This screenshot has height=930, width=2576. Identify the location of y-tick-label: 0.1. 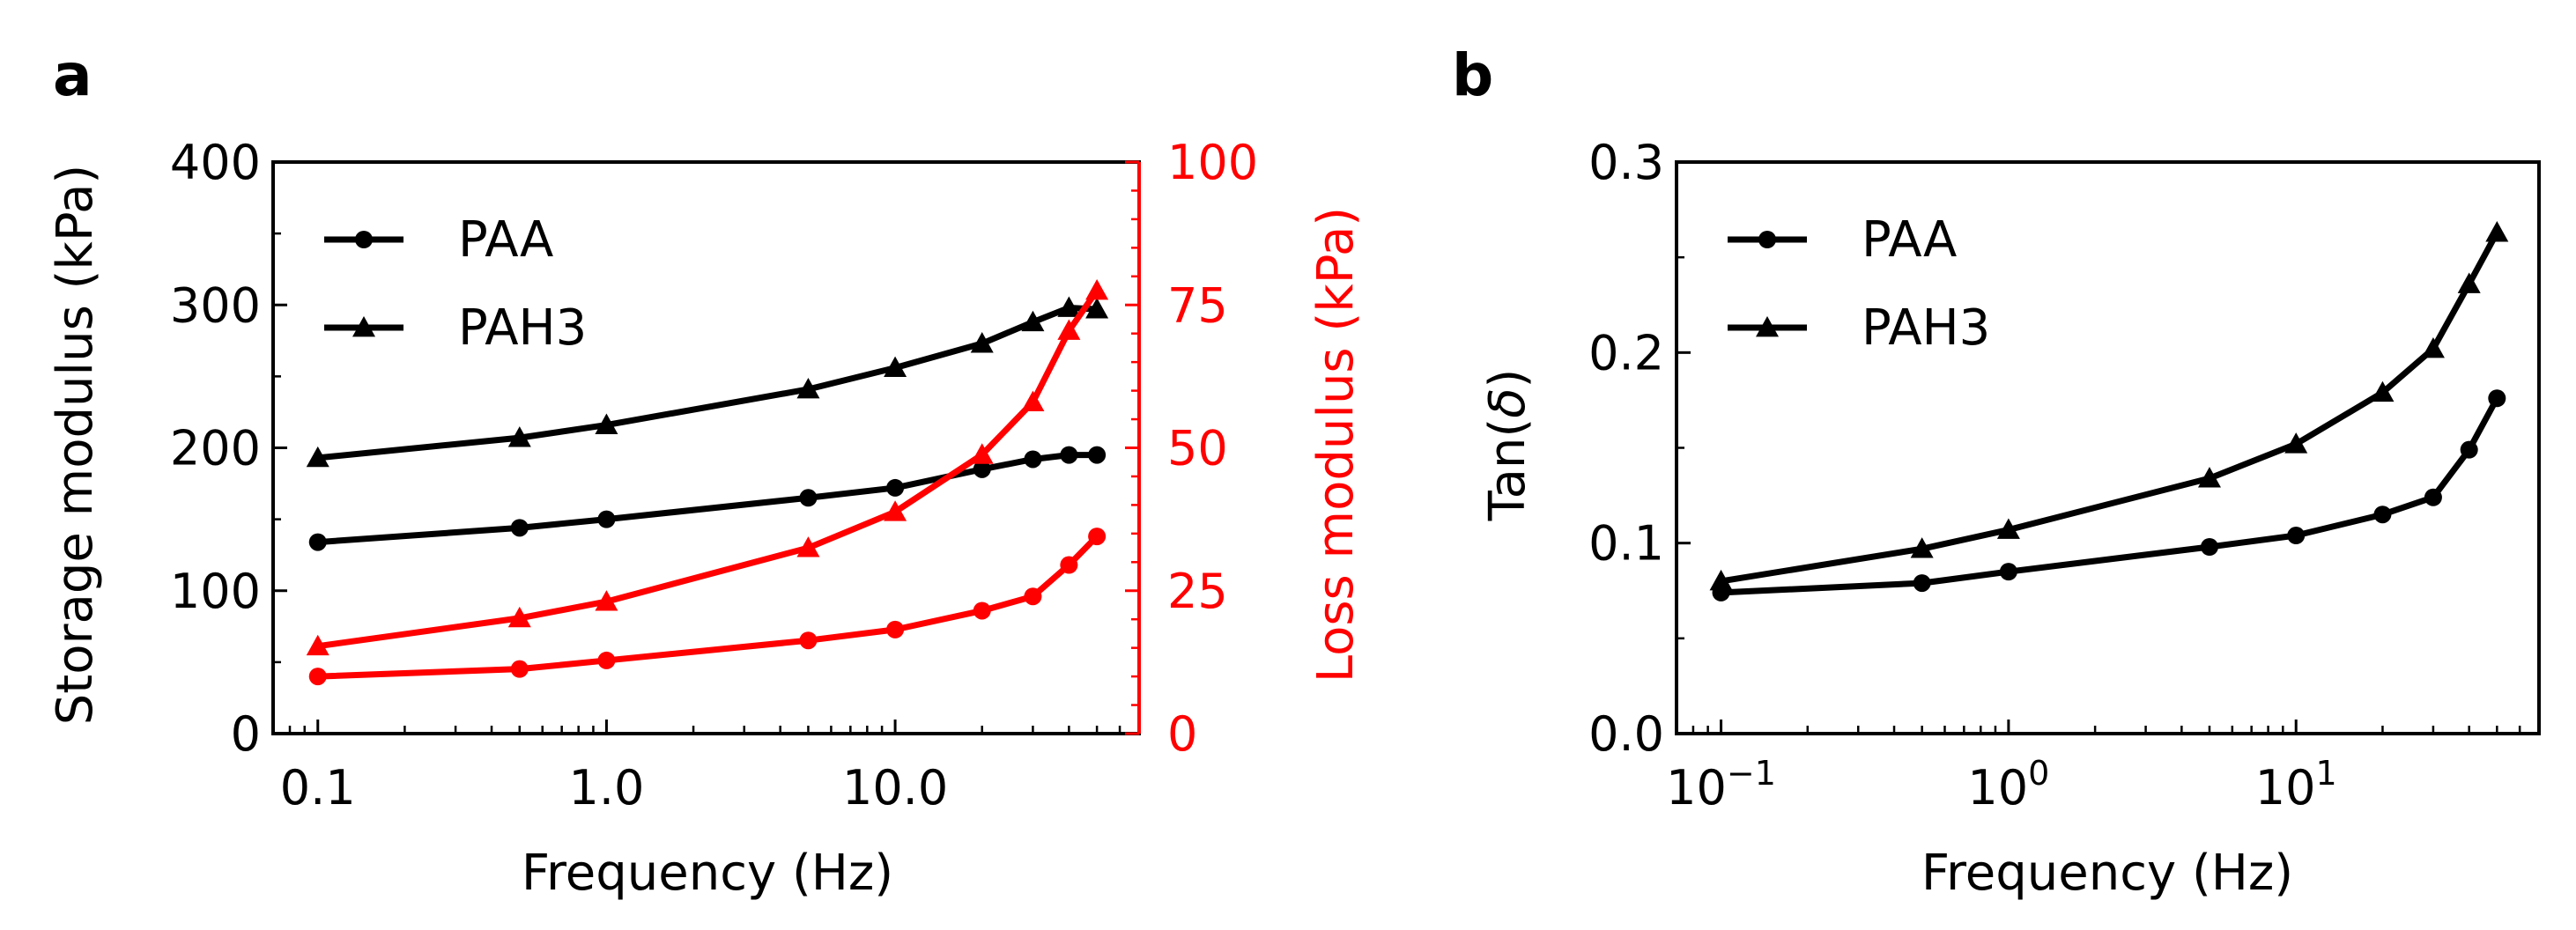
(1626, 544).